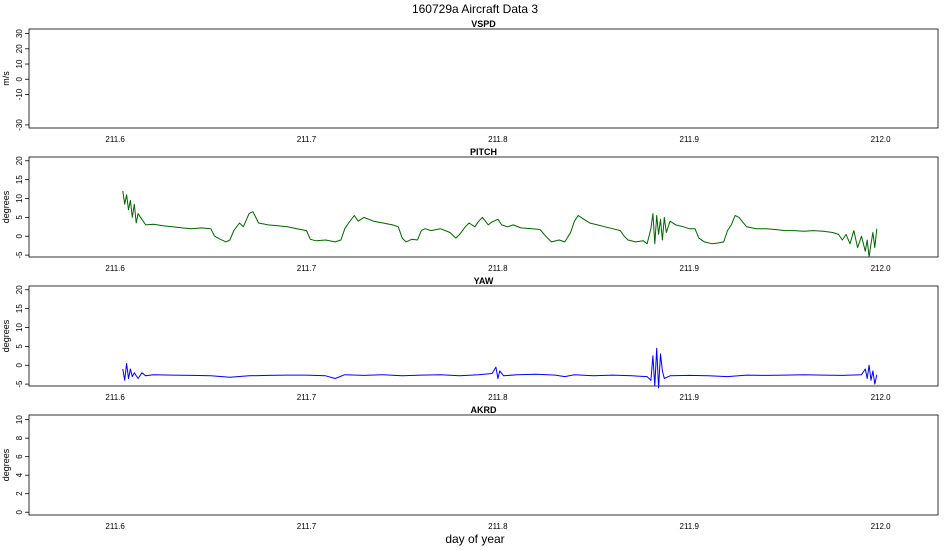 The image size is (950, 550). I want to click on yaw-y-tick-label: 0, so click(19, 364).